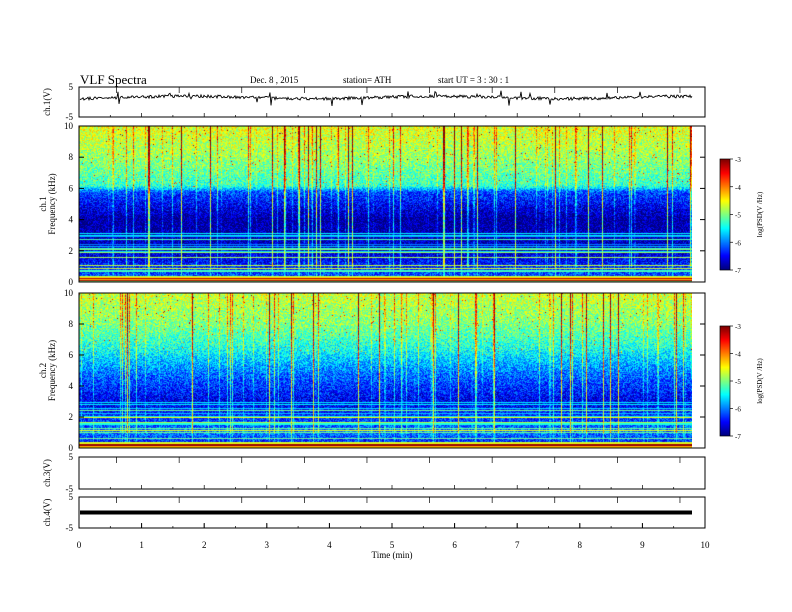 This screenshot has height=612, width=792. I want to click on ch1-spectrogram-ytick-label: 10, so click(69, 126).